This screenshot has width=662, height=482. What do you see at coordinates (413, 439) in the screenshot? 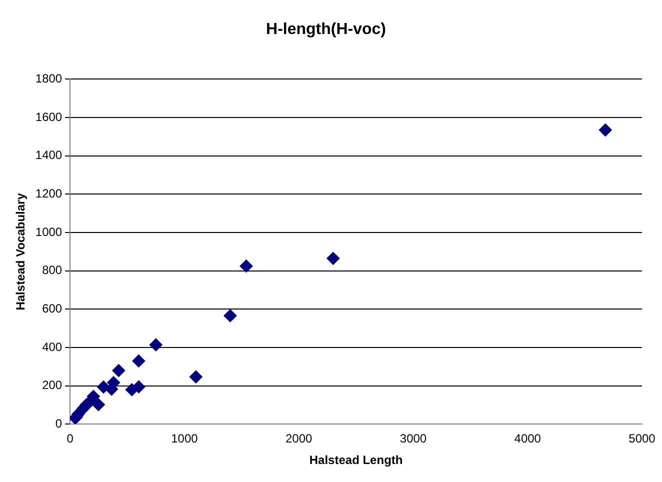
I see `x-tick-label: 3000` at bounding box center [413, 439].